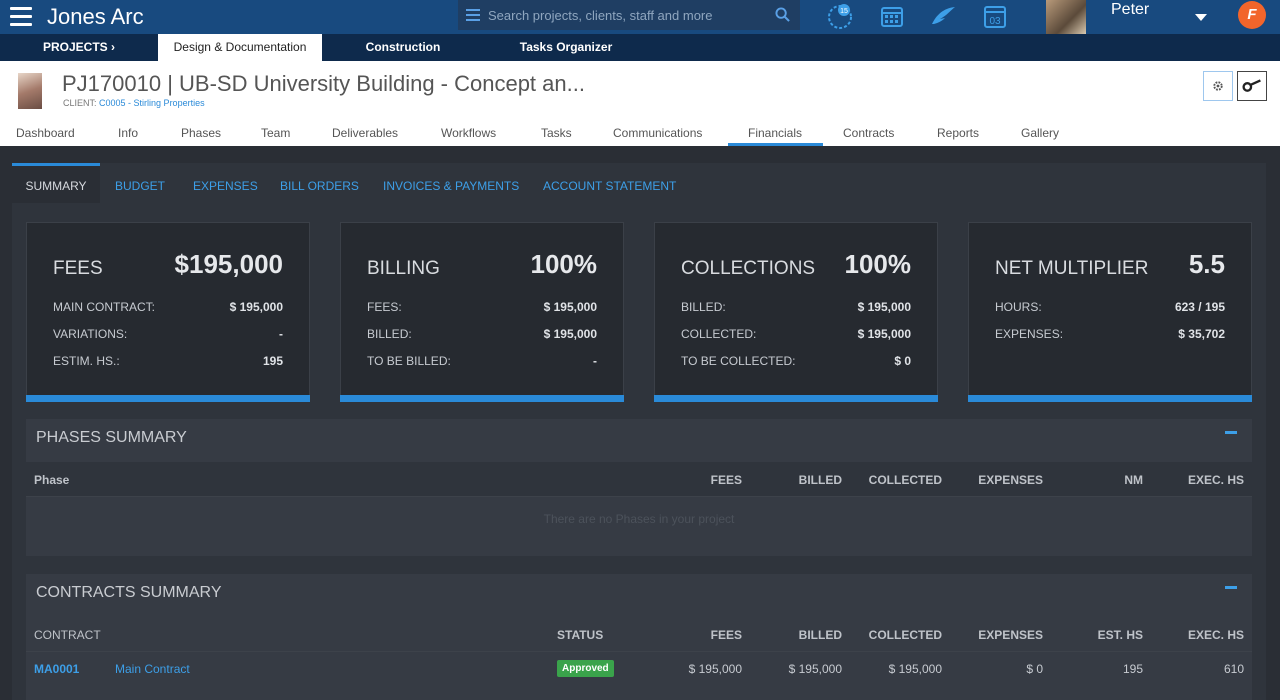  What do you see at coordinates (201, 133) in the screenshot?
I see `nav-phases: Phases` at bounding box center [201, 133].